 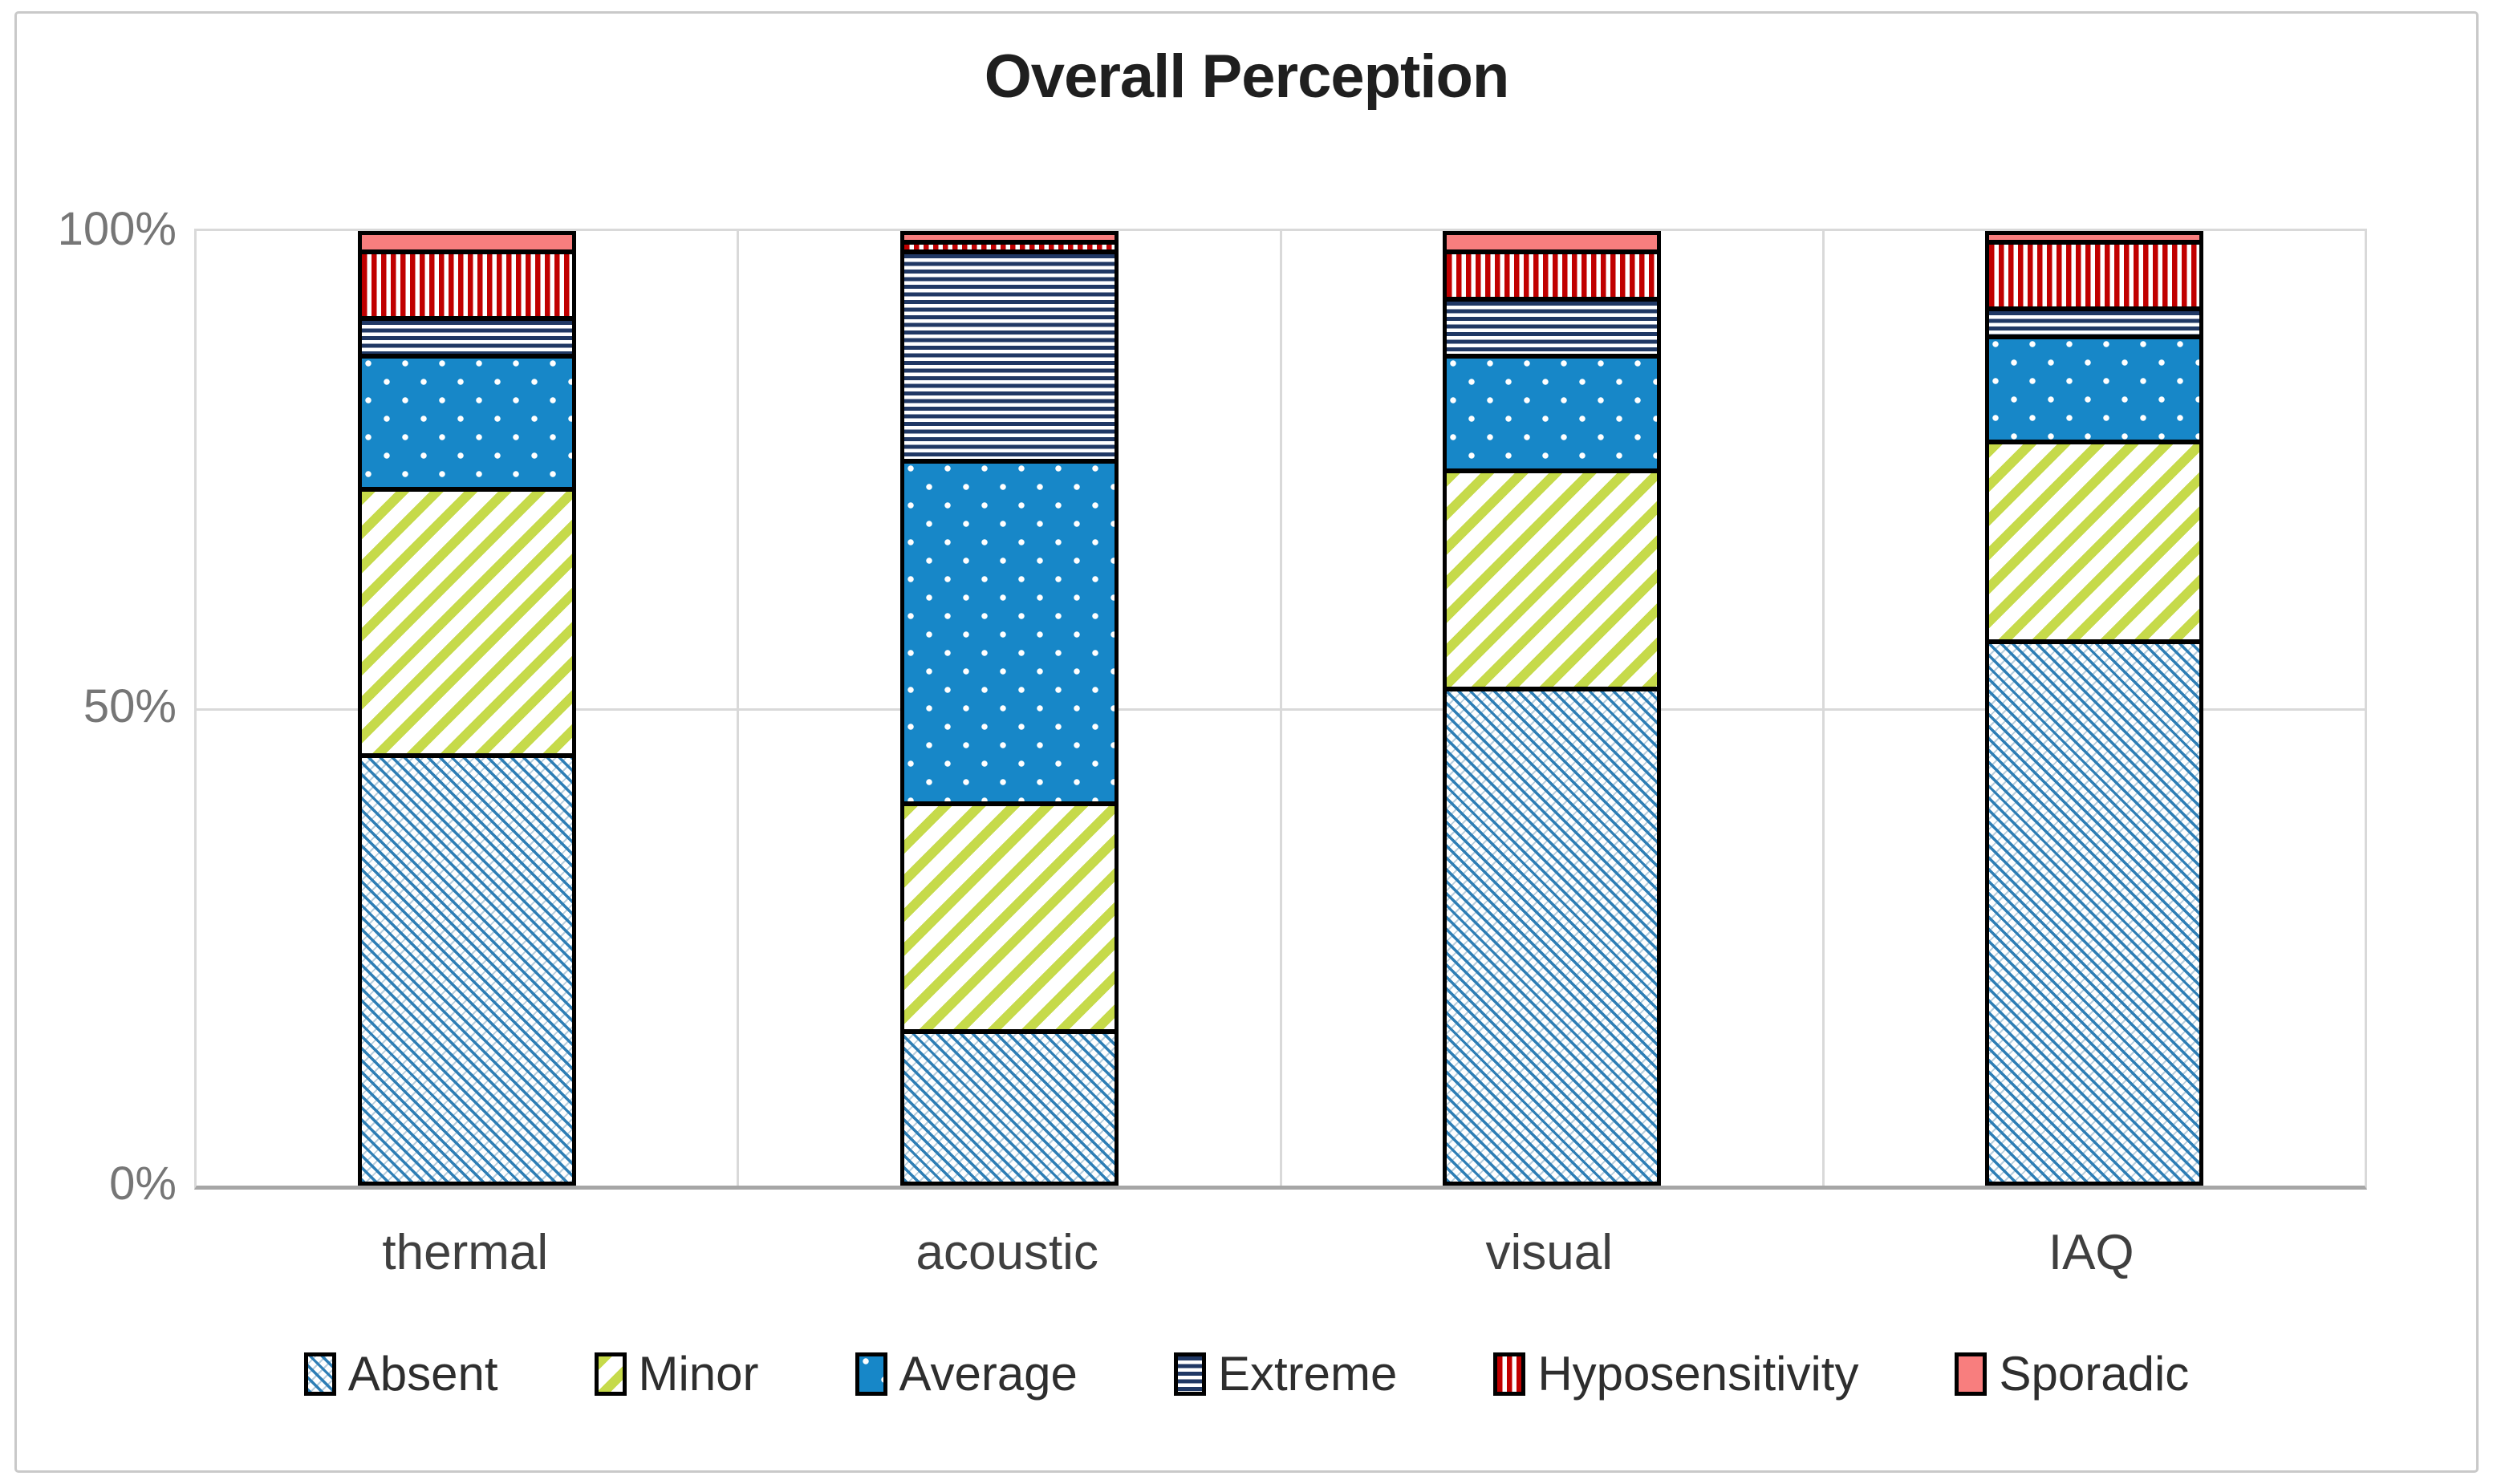 I want to click on legend-label-sporadic: Sporadic, so click(x=2094, y=1374).